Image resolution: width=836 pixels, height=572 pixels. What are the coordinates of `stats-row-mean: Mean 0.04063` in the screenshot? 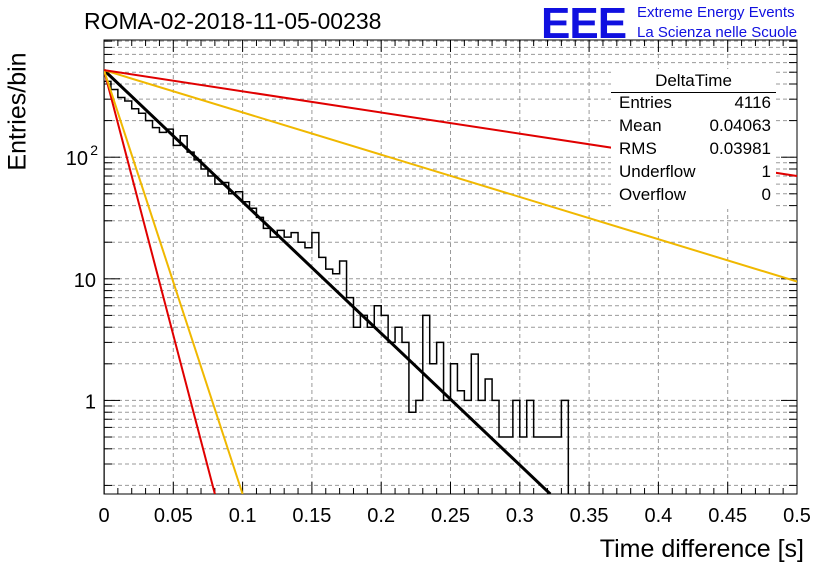 It's located at (695, 127).